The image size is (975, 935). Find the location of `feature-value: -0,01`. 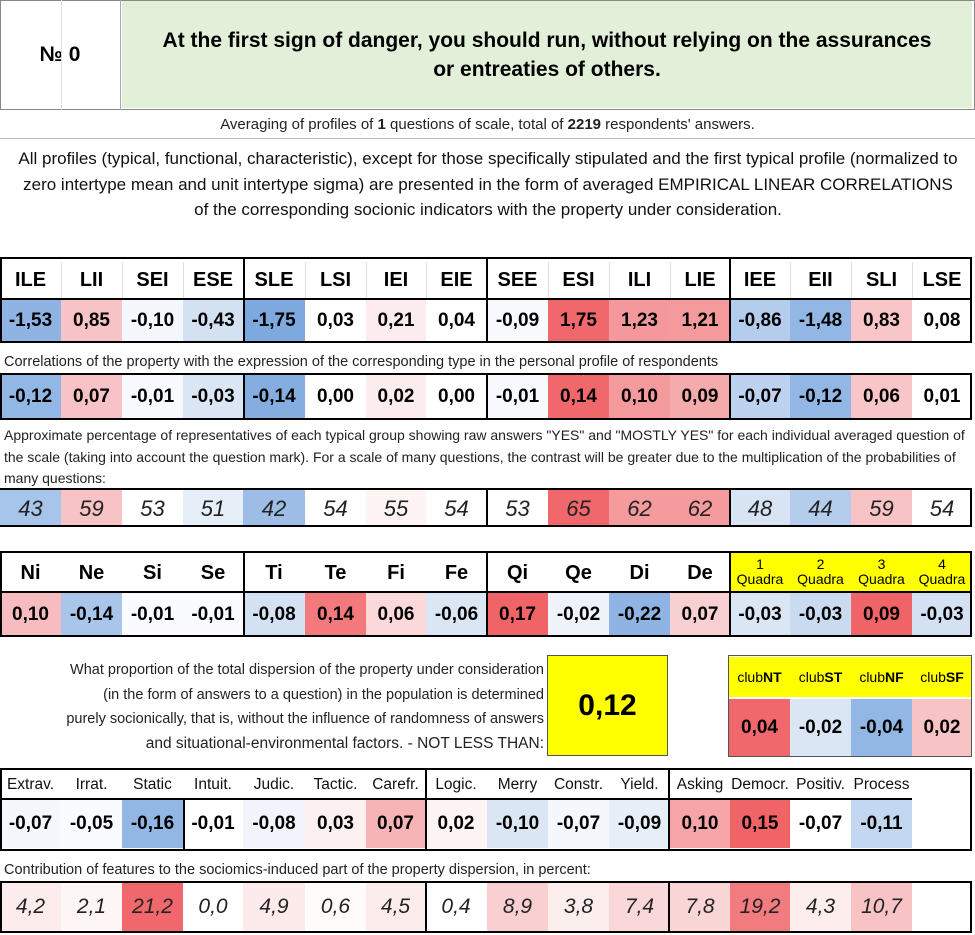

feature-value: -0,01 is located at coordinates (213, 823).